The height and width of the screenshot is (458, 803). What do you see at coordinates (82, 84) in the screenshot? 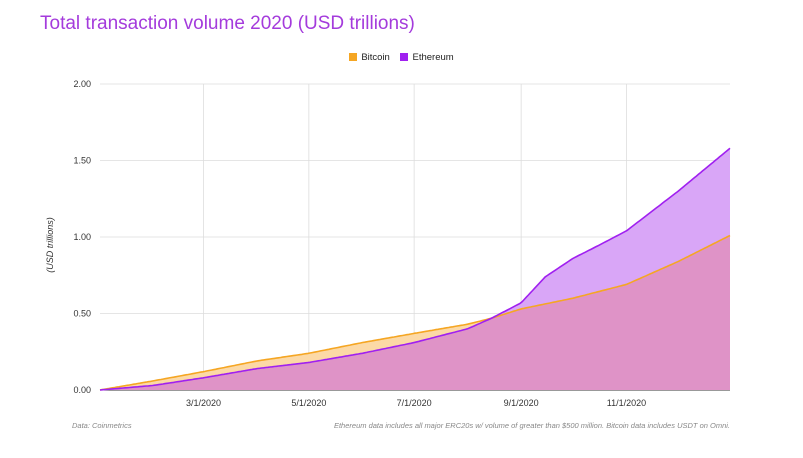
I see `y-tick-label: 2.00` at bounding box center [82, 84].